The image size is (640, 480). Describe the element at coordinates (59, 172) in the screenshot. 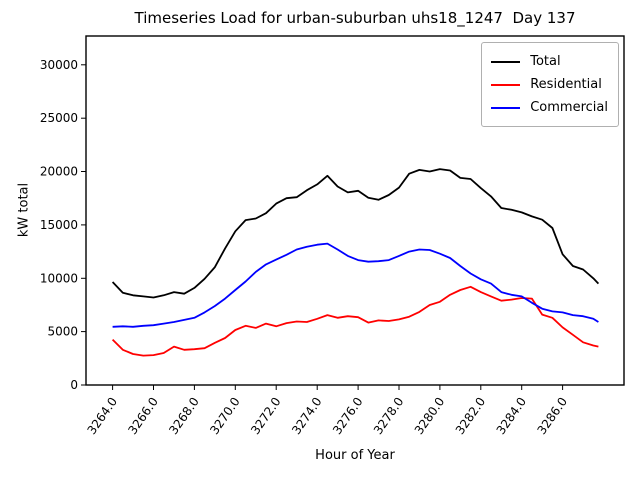

I see `y-tick-label: 20000` at that location.